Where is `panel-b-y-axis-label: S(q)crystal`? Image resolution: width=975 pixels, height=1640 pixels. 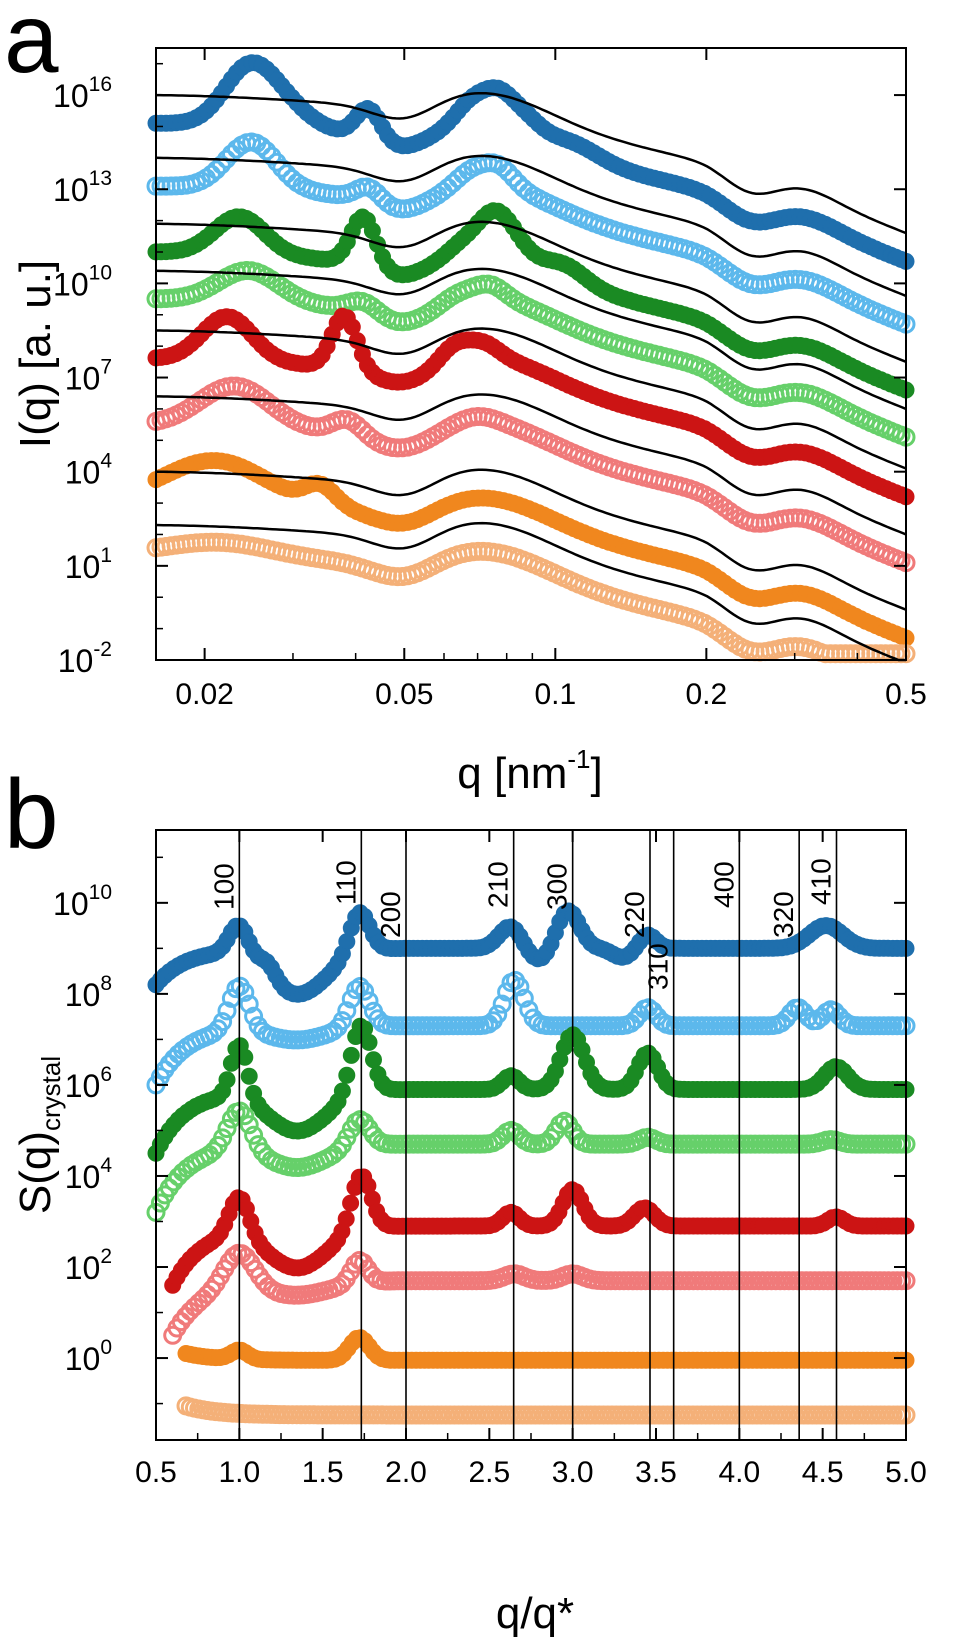 panel-b-y-axis-label: S(q)crystal is located at coordinates (38, 1135).